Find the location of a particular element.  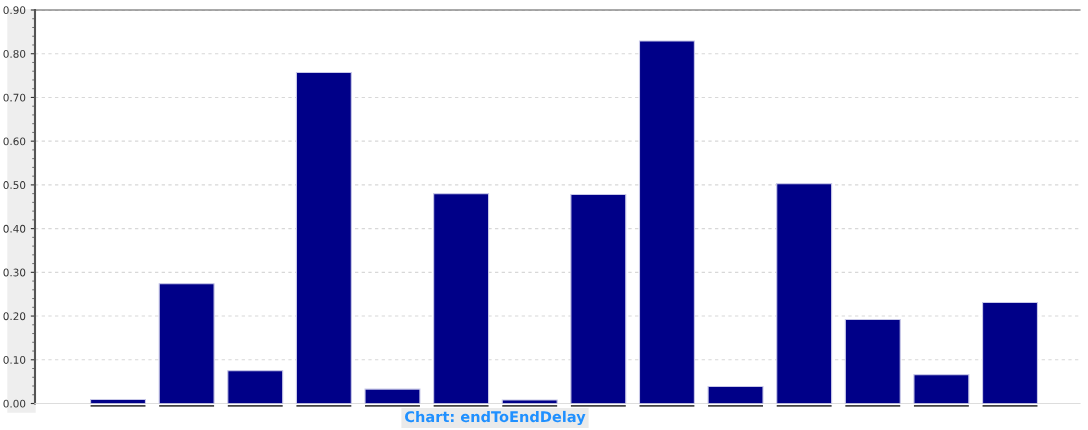

y-tick-label: 0.70 is located at coordinates (14, 97).